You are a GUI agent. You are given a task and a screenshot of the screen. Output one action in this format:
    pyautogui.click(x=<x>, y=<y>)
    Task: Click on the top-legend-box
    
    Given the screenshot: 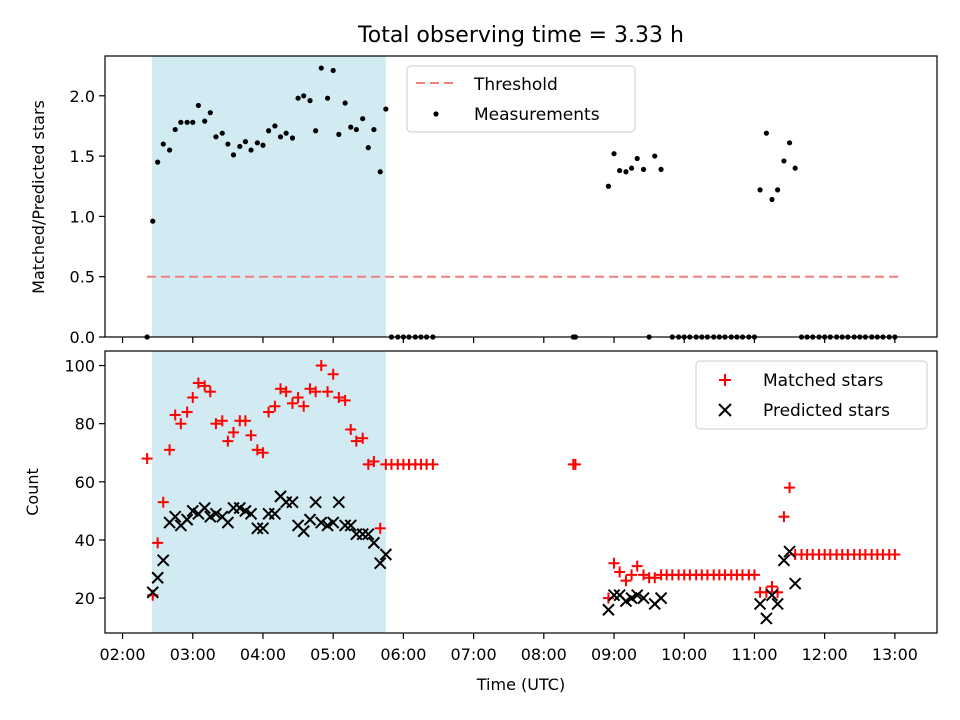 What is the action you would take?
    pyautogui.click(x=521, y=99)
    